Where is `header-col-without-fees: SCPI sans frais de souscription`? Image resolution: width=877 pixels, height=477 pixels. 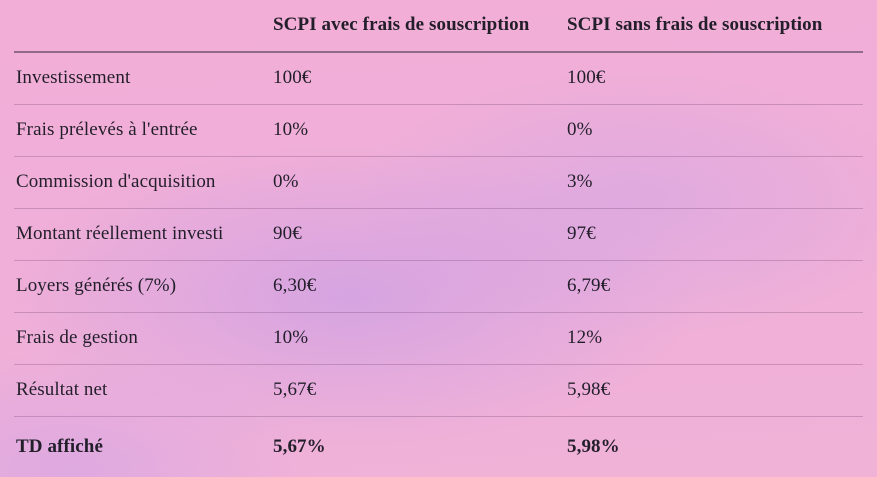 header-col-without-fees: SCPI sans frais de souscription is located at coordinates (695, 25).